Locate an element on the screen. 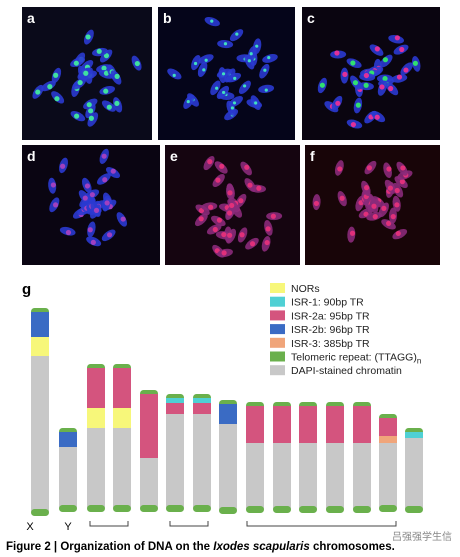 Image resolution: width=460 pixels, height=557 pixels. legend-text: ISR-2a: 95bp TR is located at coordinates (330, 316).